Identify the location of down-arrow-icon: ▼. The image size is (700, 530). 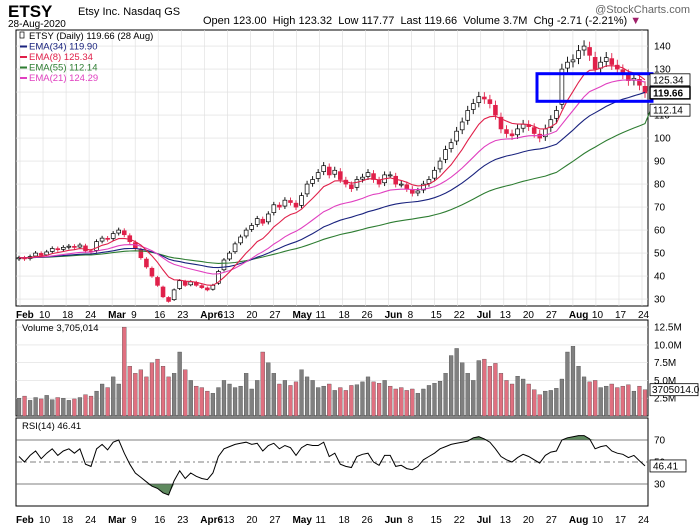
(636, 21).